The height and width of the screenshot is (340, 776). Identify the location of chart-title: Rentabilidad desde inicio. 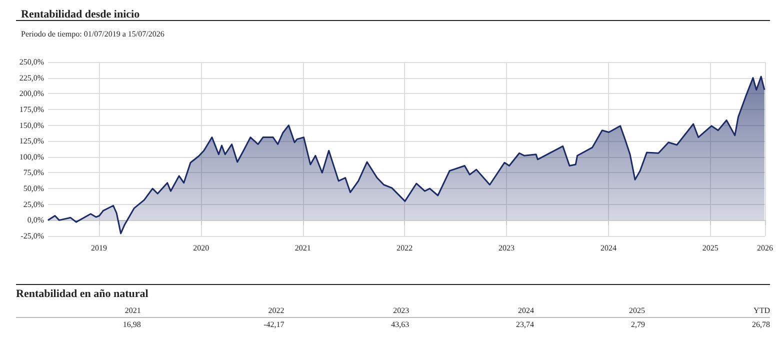
(80, 14).